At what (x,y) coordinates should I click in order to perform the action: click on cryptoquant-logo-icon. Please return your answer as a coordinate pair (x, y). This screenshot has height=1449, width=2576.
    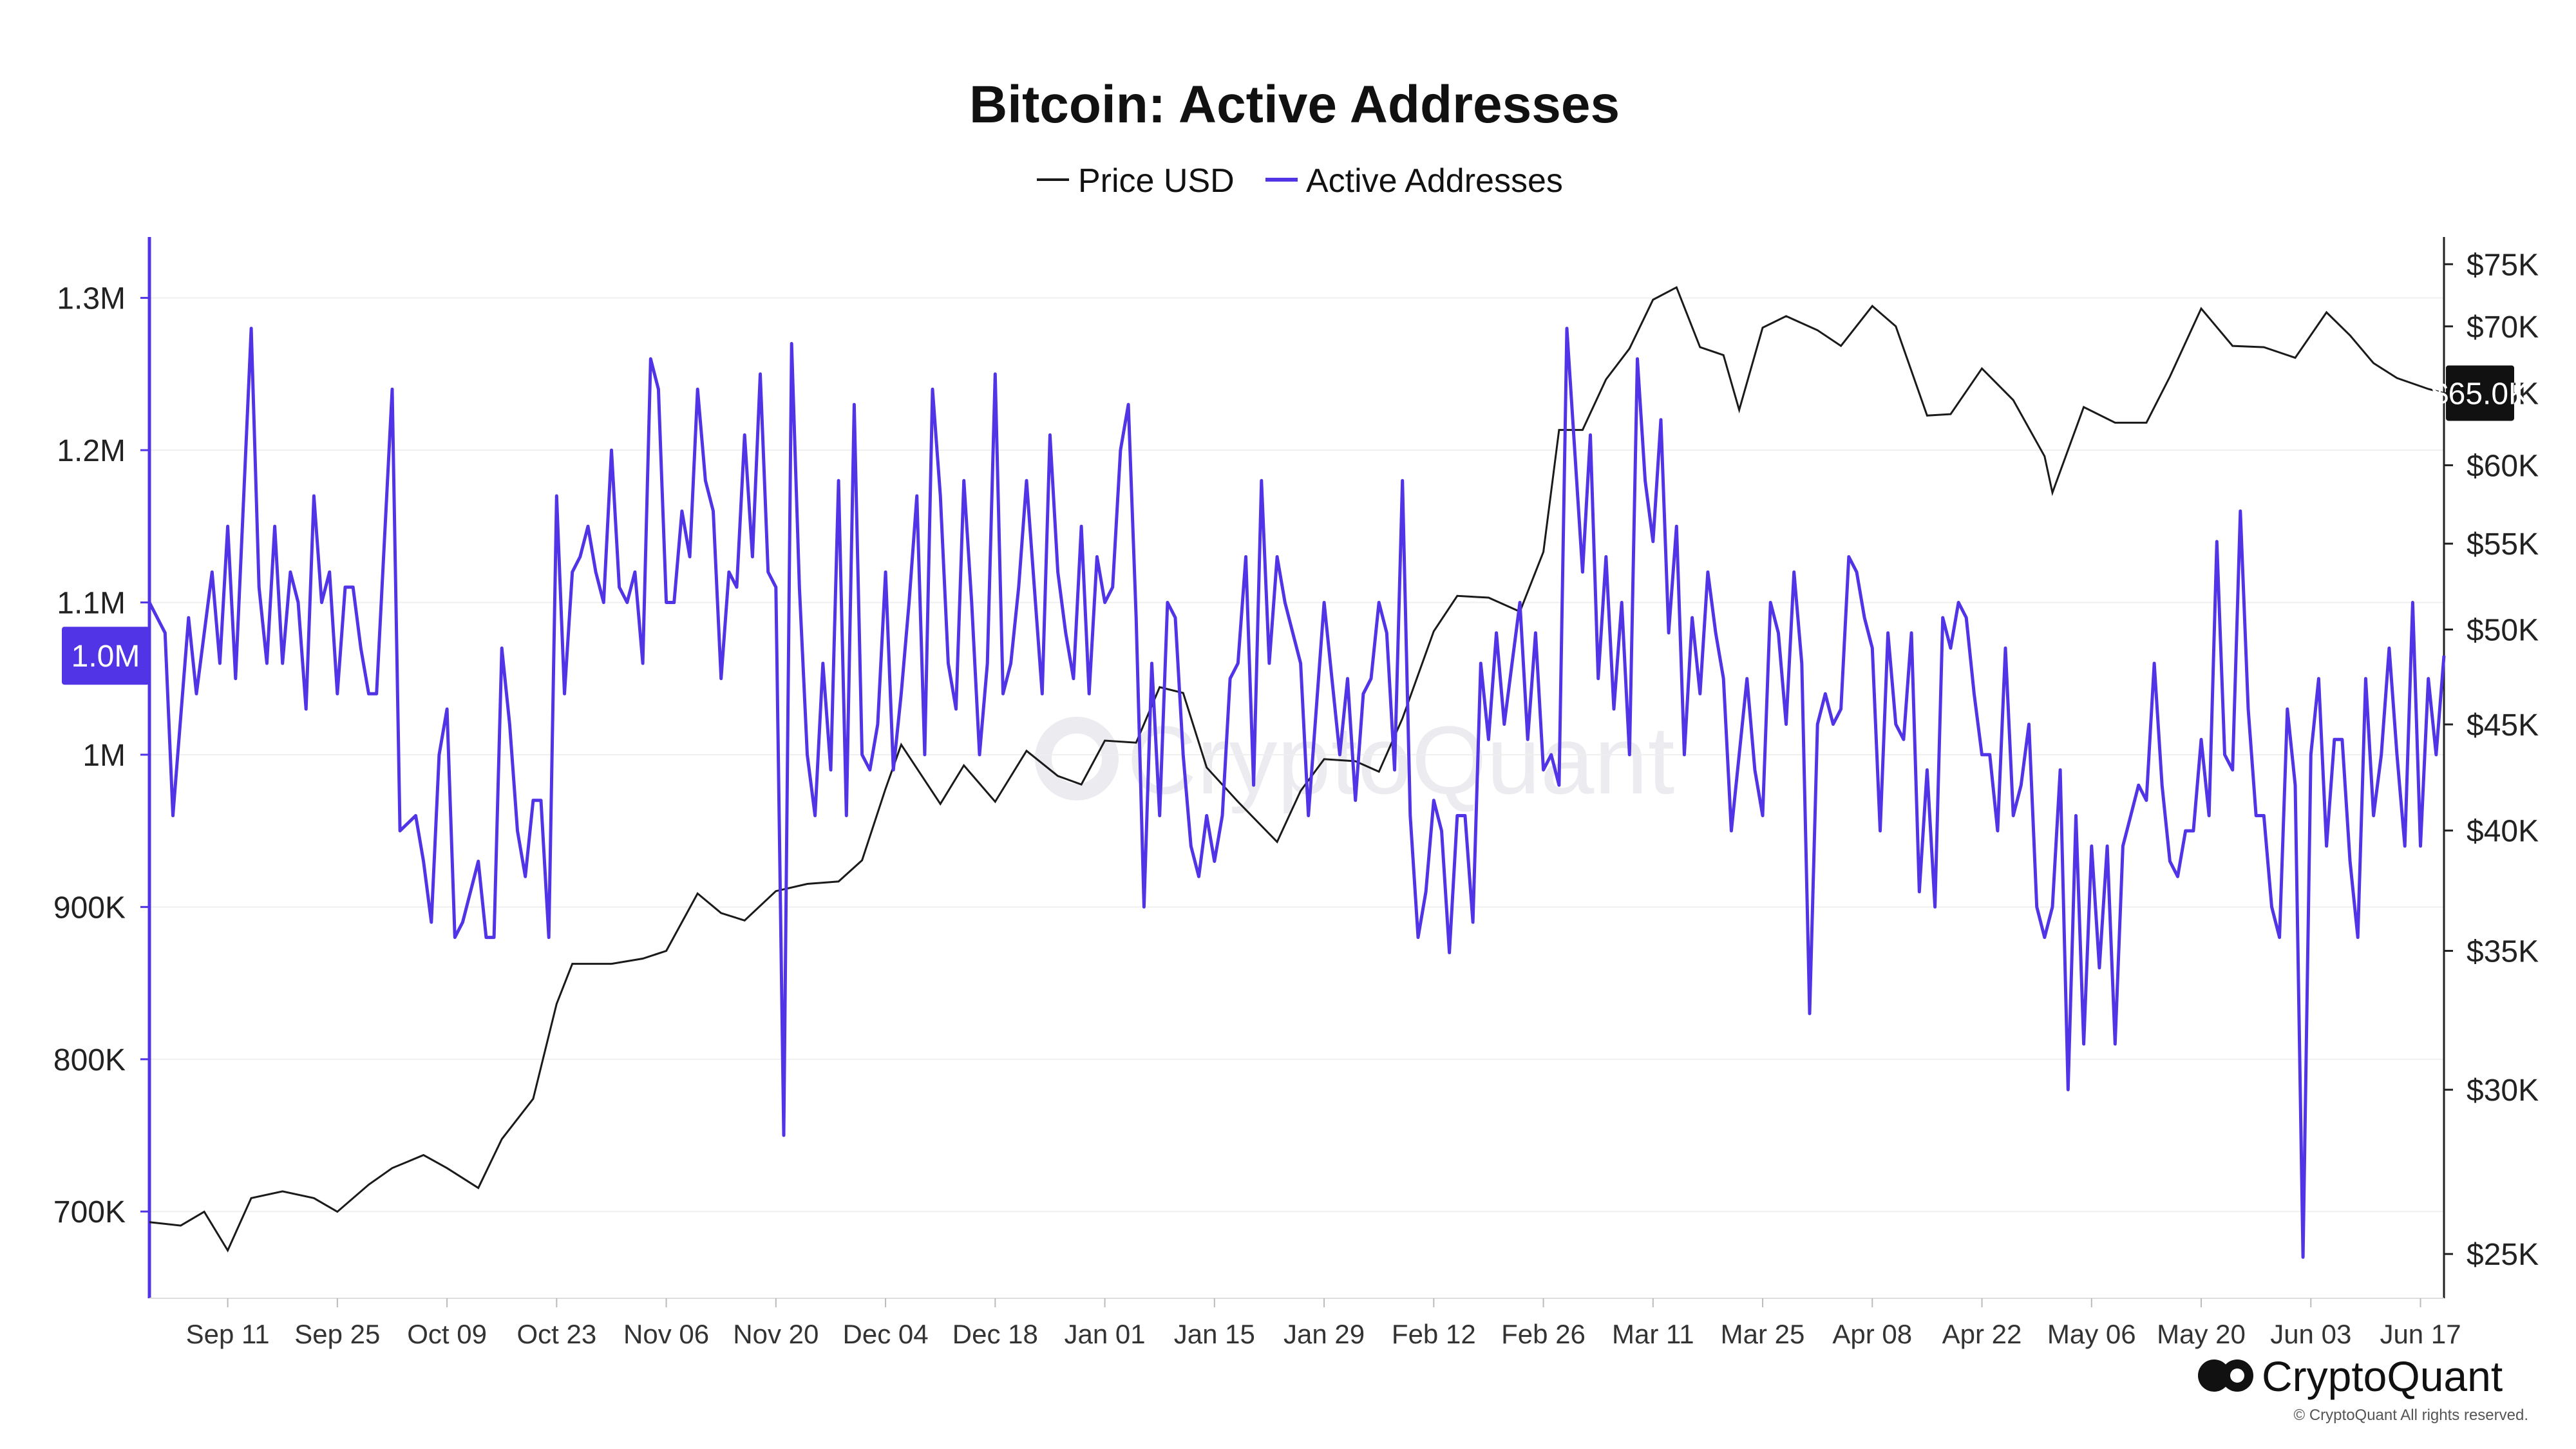
    Looking at the image, I should click on (2225, 1376).